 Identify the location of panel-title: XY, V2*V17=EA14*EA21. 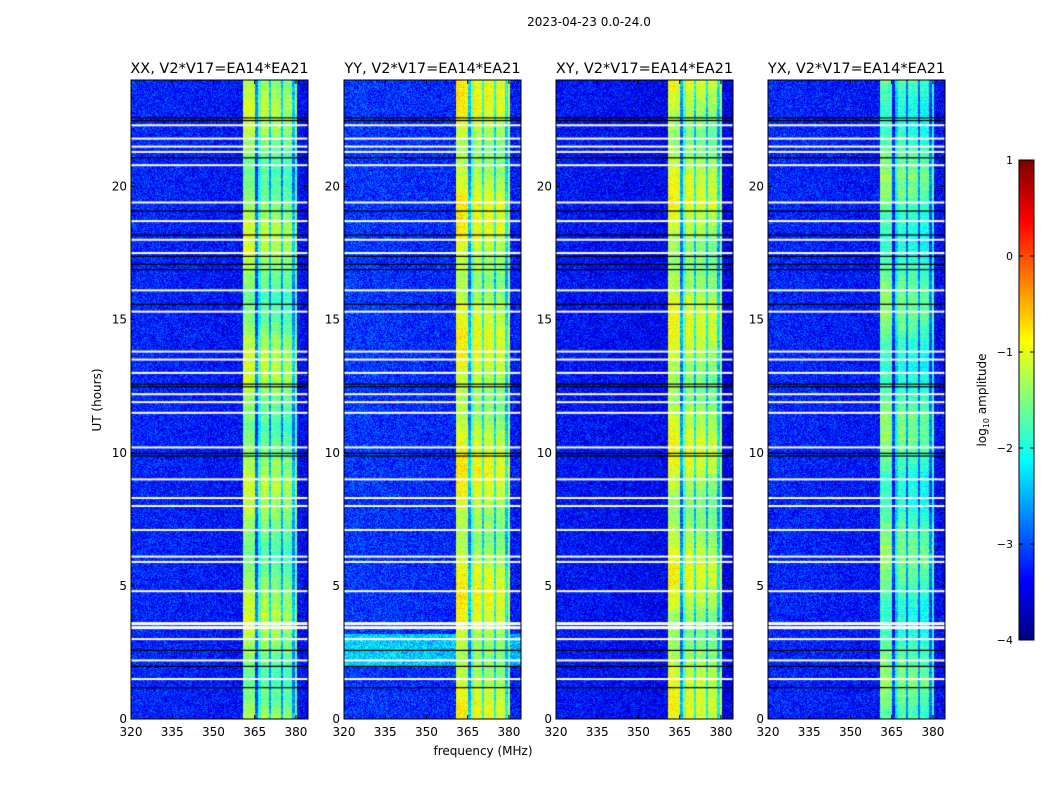
(644, 69).